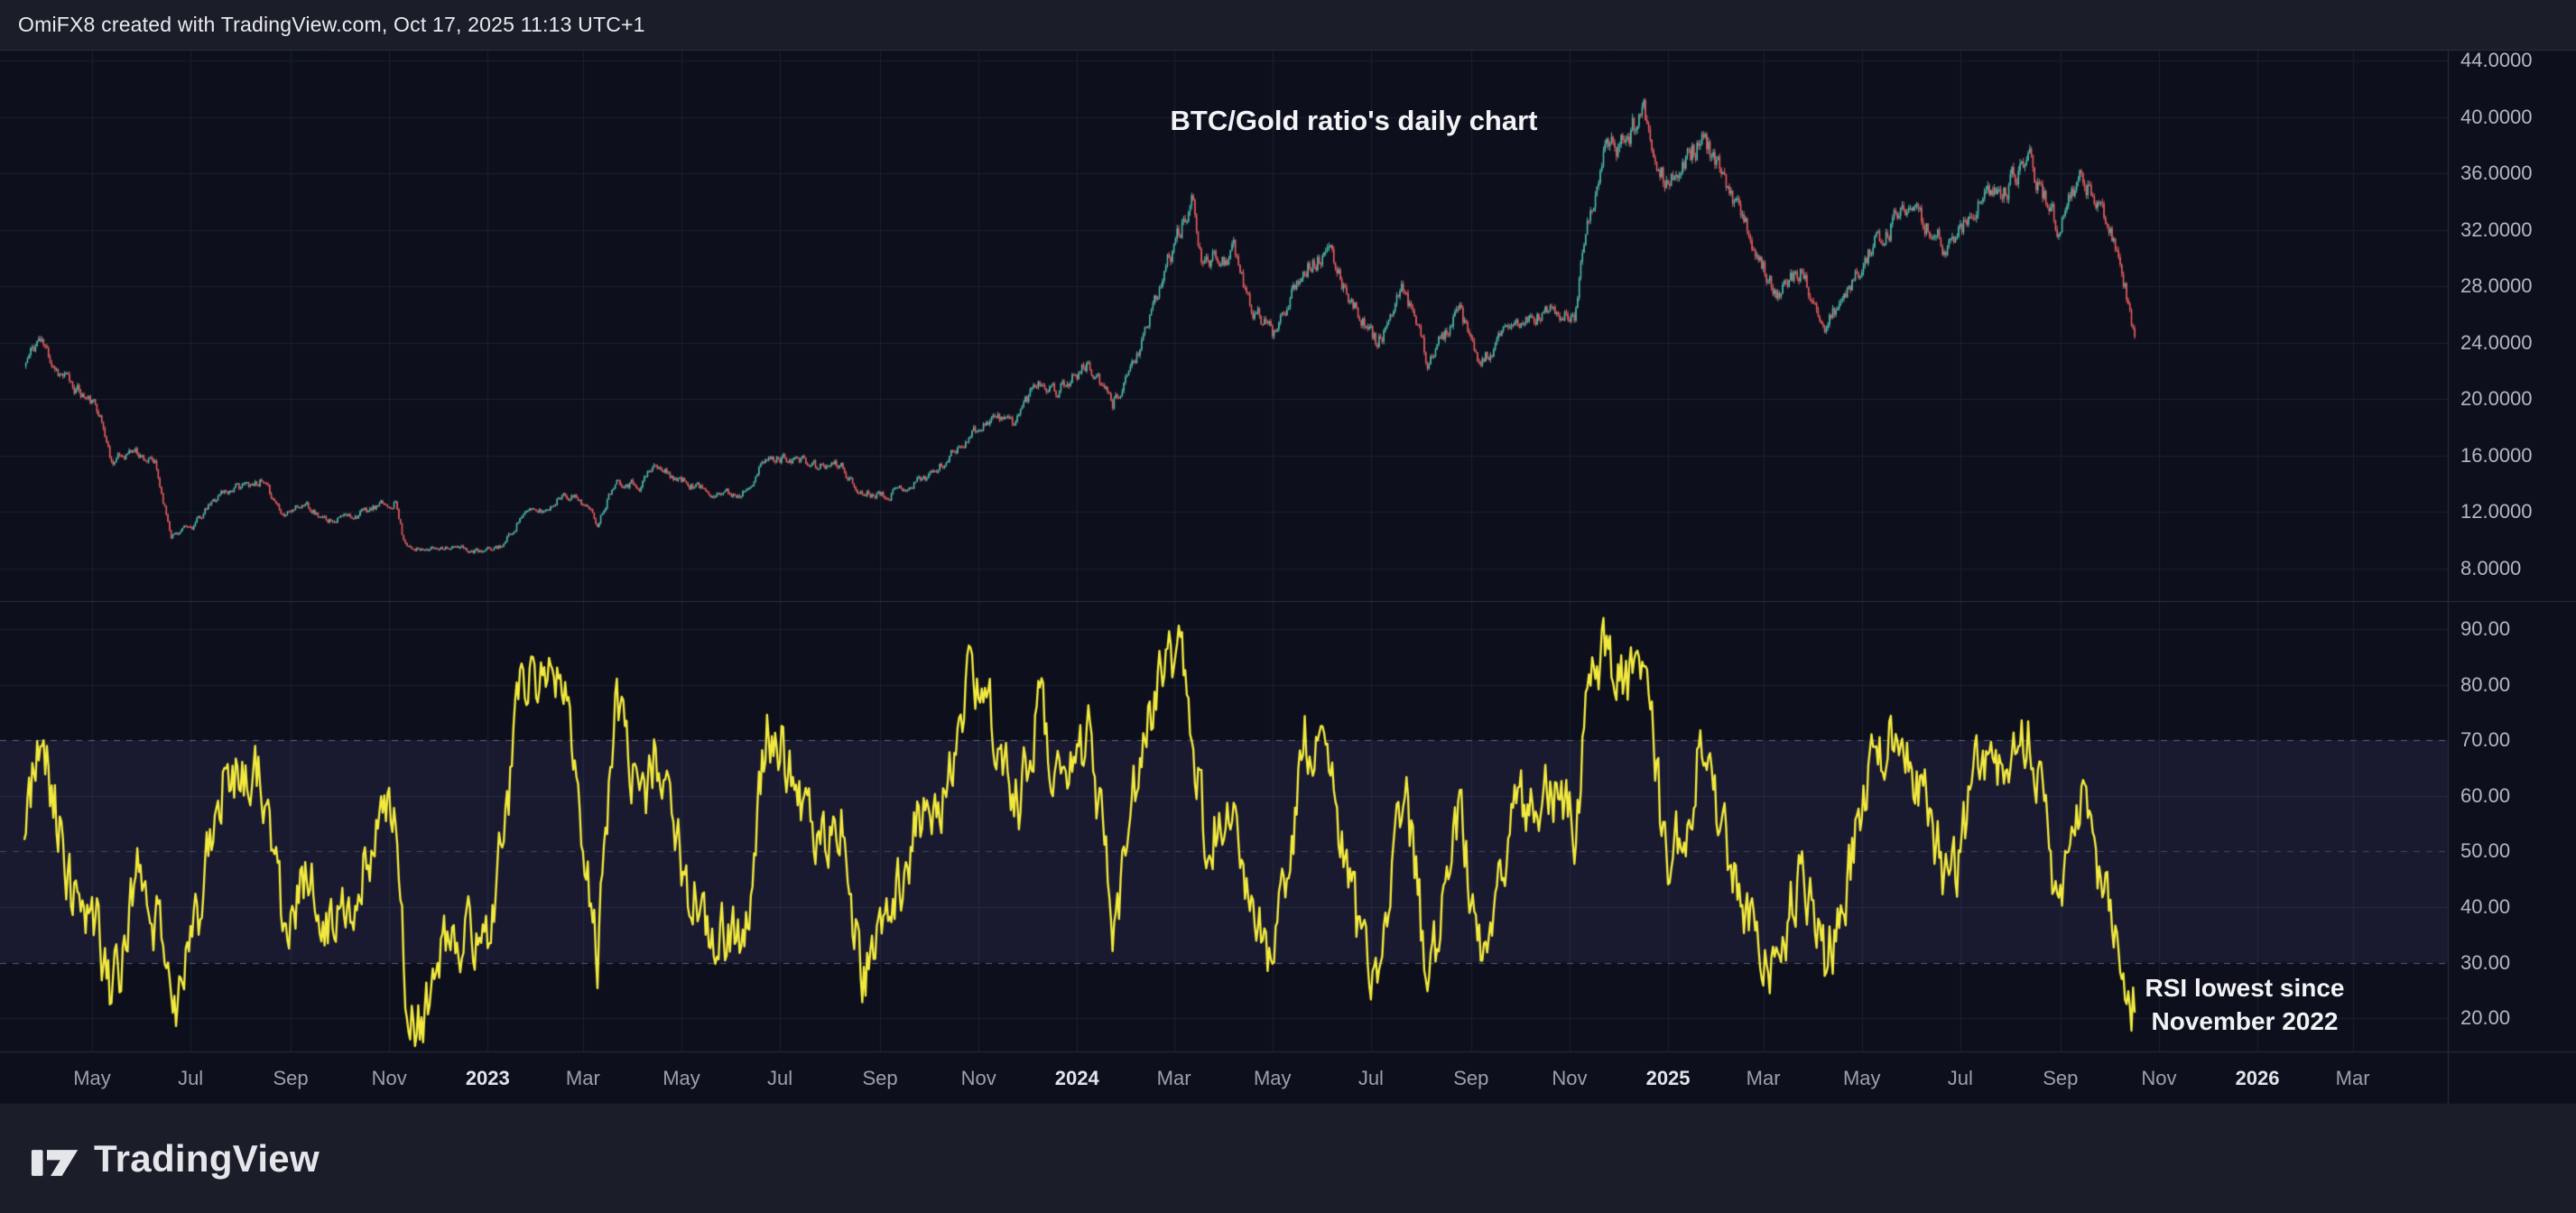  I want to click on tradingview-logo: TradingView, so click(175, 1159).